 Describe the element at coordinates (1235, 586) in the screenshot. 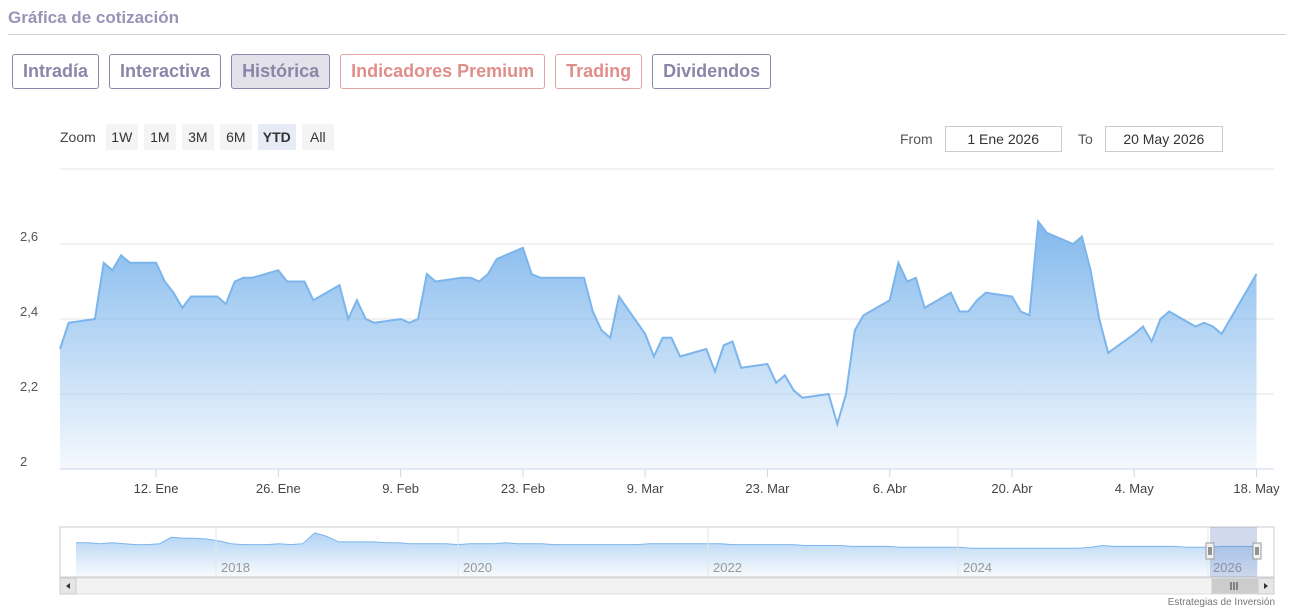

I see `scrollbar-thumb` at that location.